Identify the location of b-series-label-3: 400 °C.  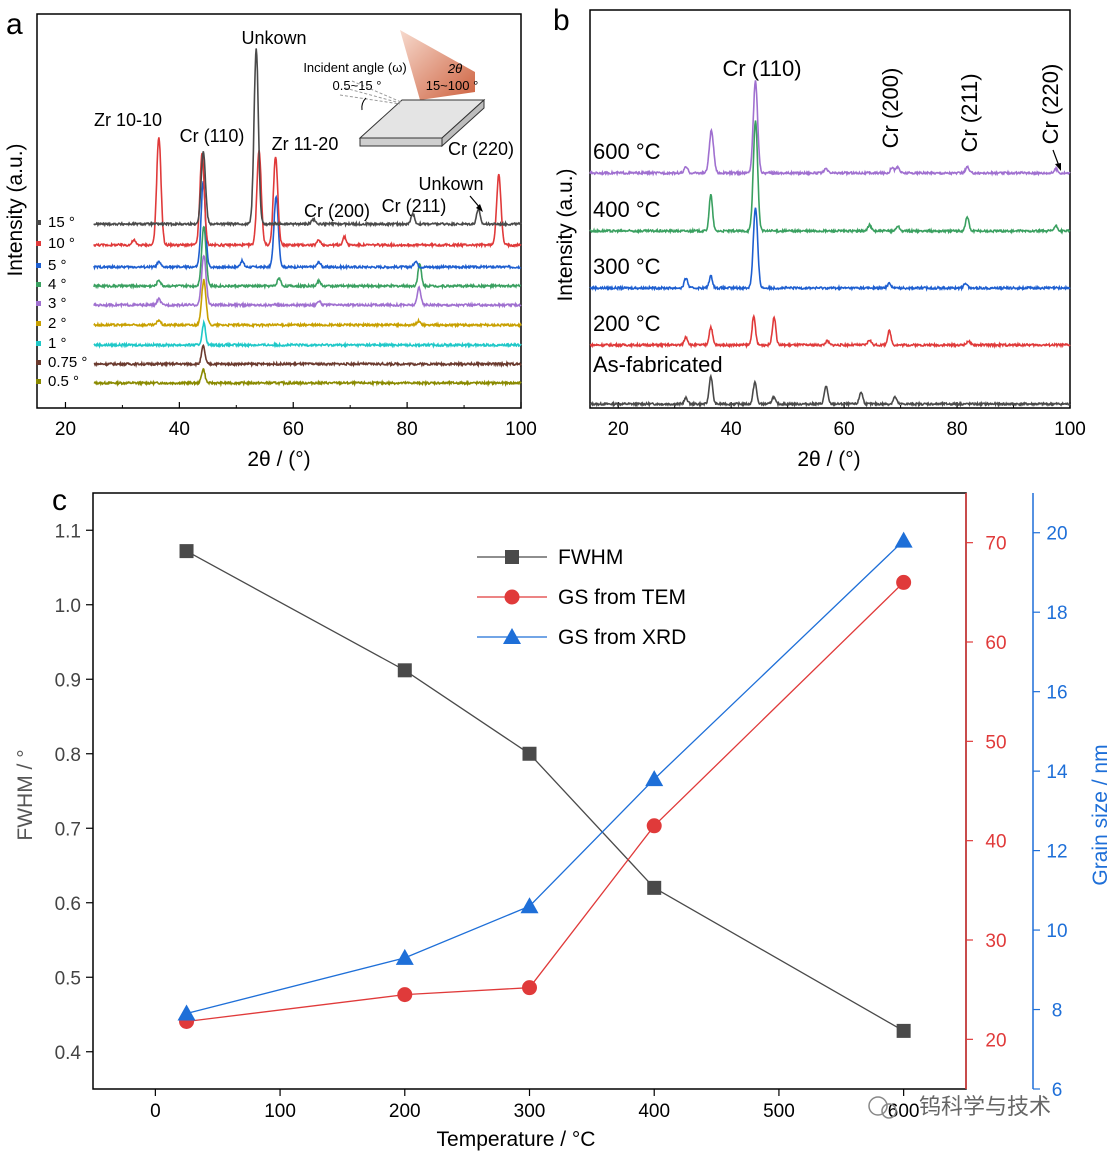
(627, 209).